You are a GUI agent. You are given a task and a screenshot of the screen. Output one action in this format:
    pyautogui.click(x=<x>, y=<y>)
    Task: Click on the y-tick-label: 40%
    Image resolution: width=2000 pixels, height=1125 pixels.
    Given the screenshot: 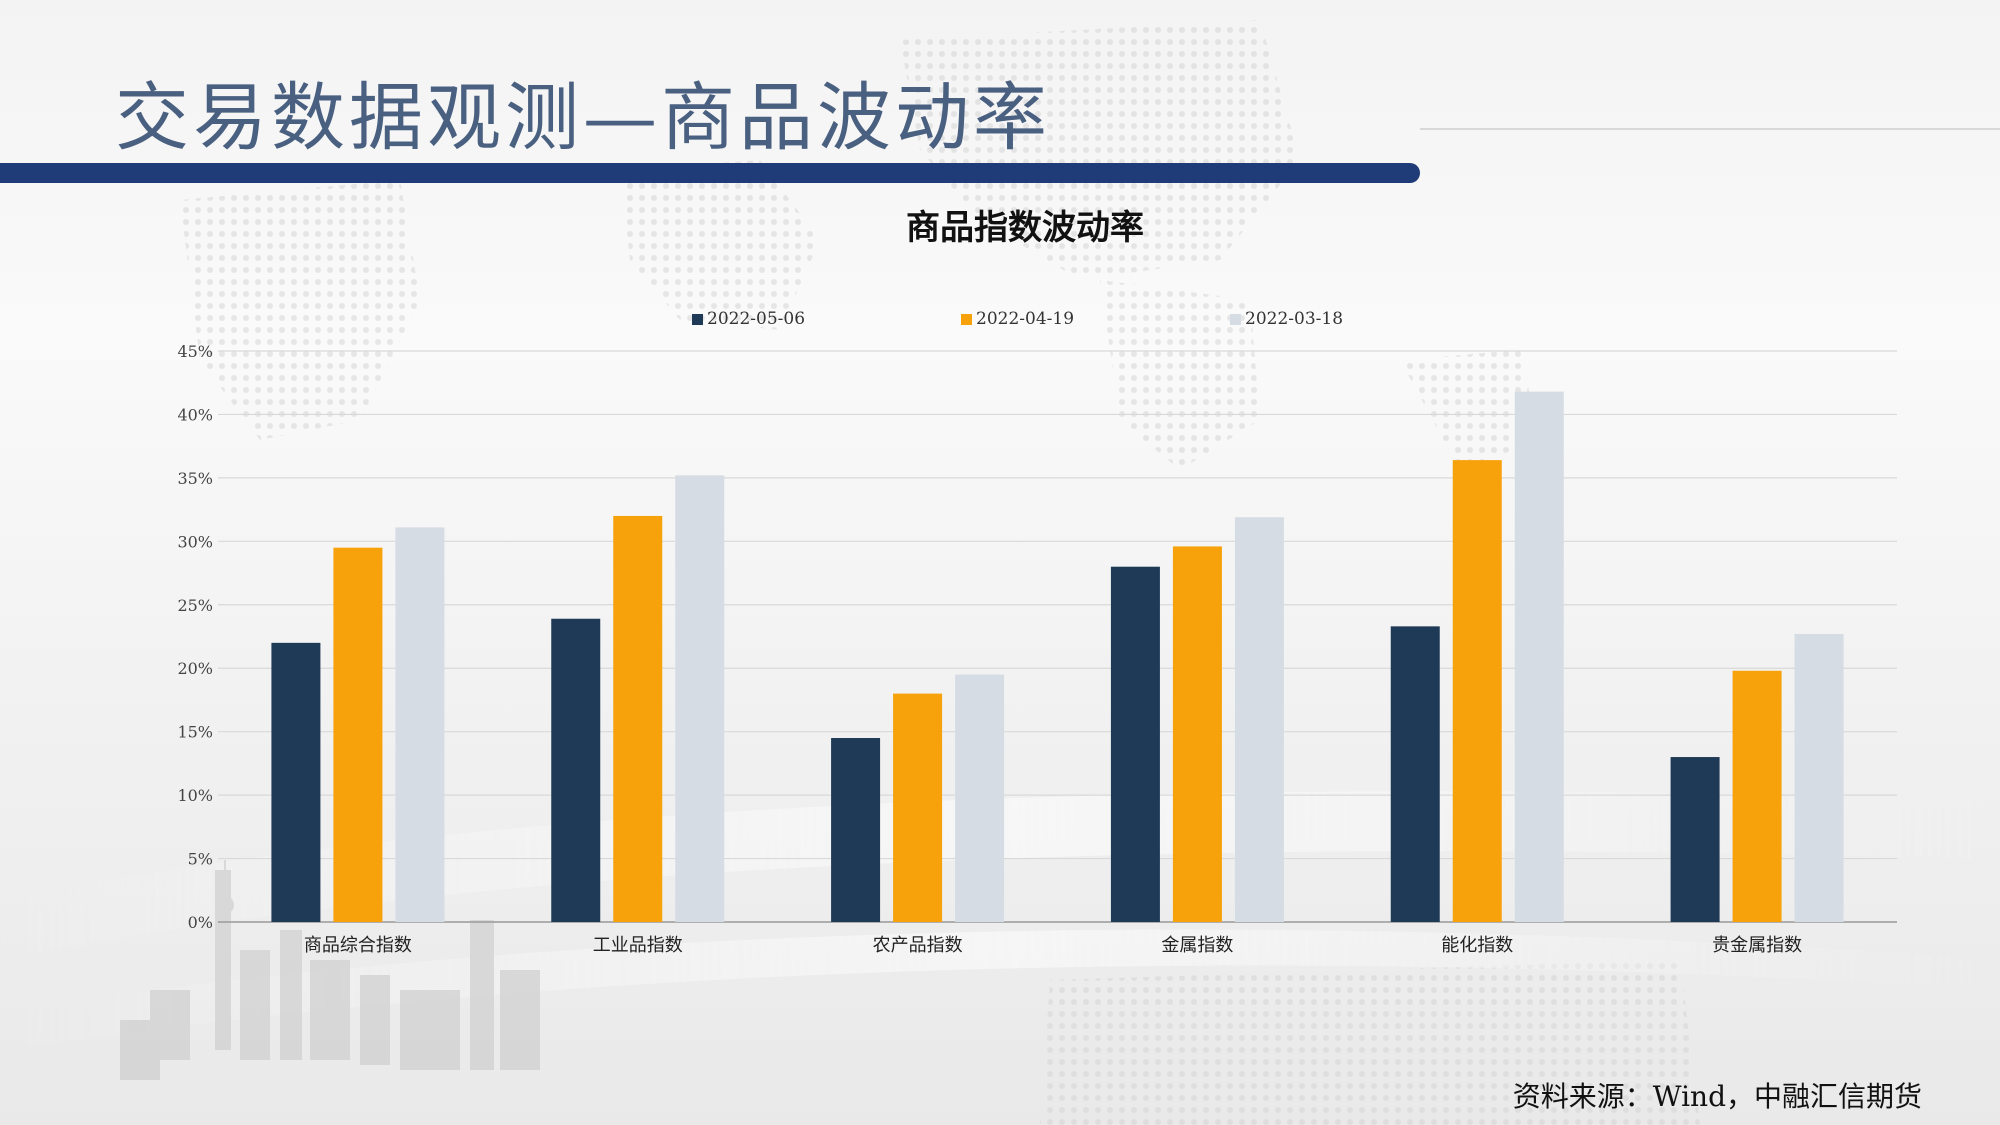 What is the action you would take?
    pyautogui.click(x=195, y=414)
    